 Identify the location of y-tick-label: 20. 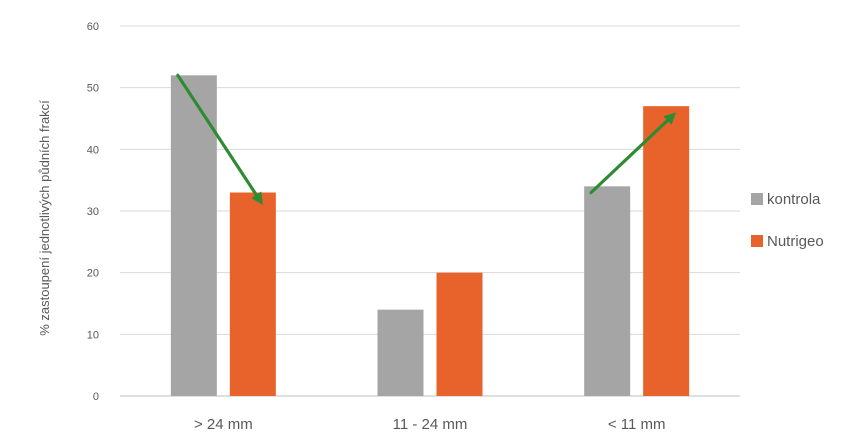
(93, 274).